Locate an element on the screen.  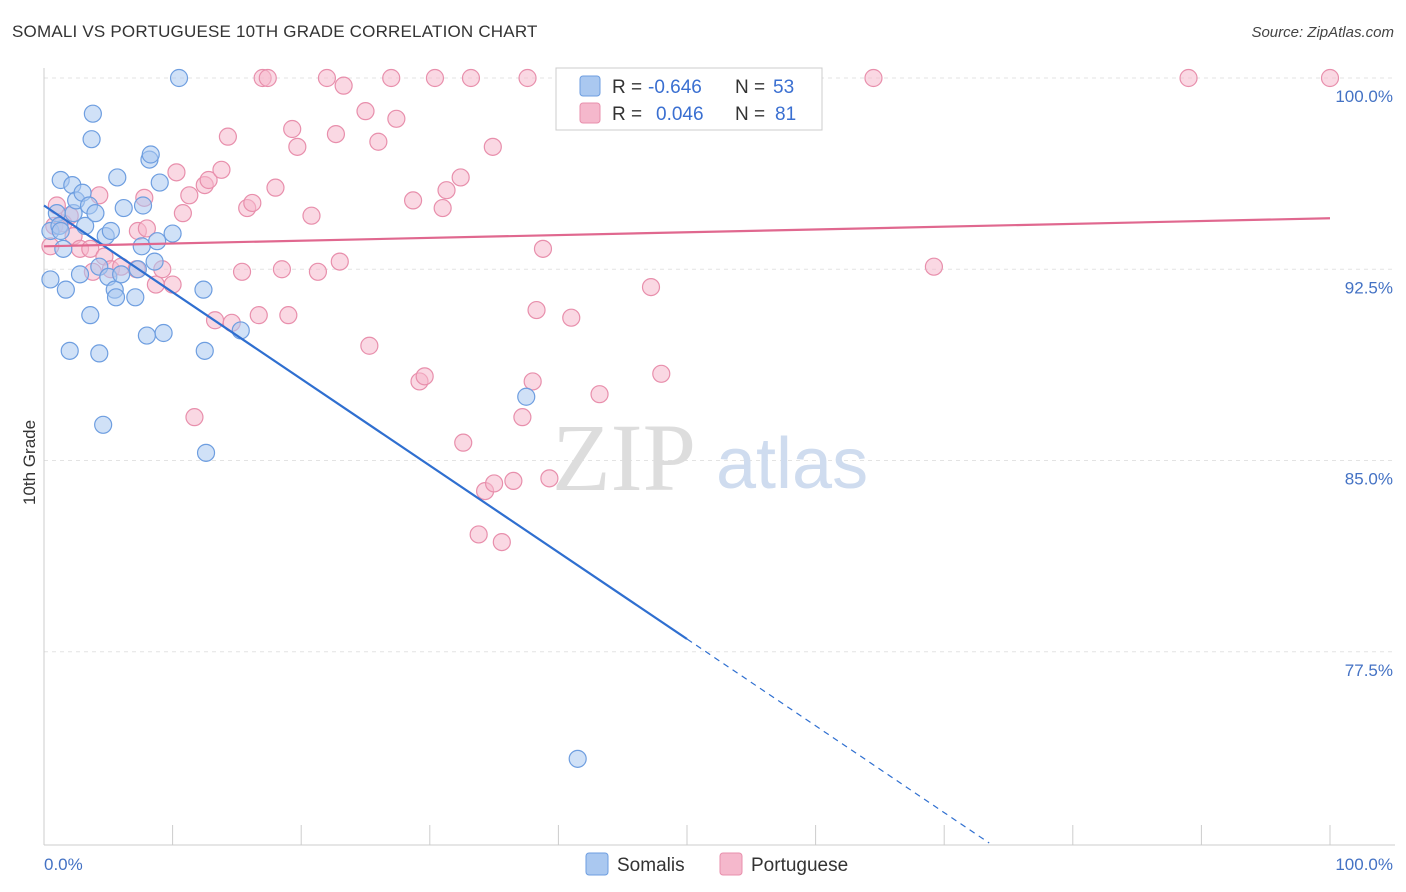
series-legend: Somalis Portuguese is located at coordinates (716, 864).